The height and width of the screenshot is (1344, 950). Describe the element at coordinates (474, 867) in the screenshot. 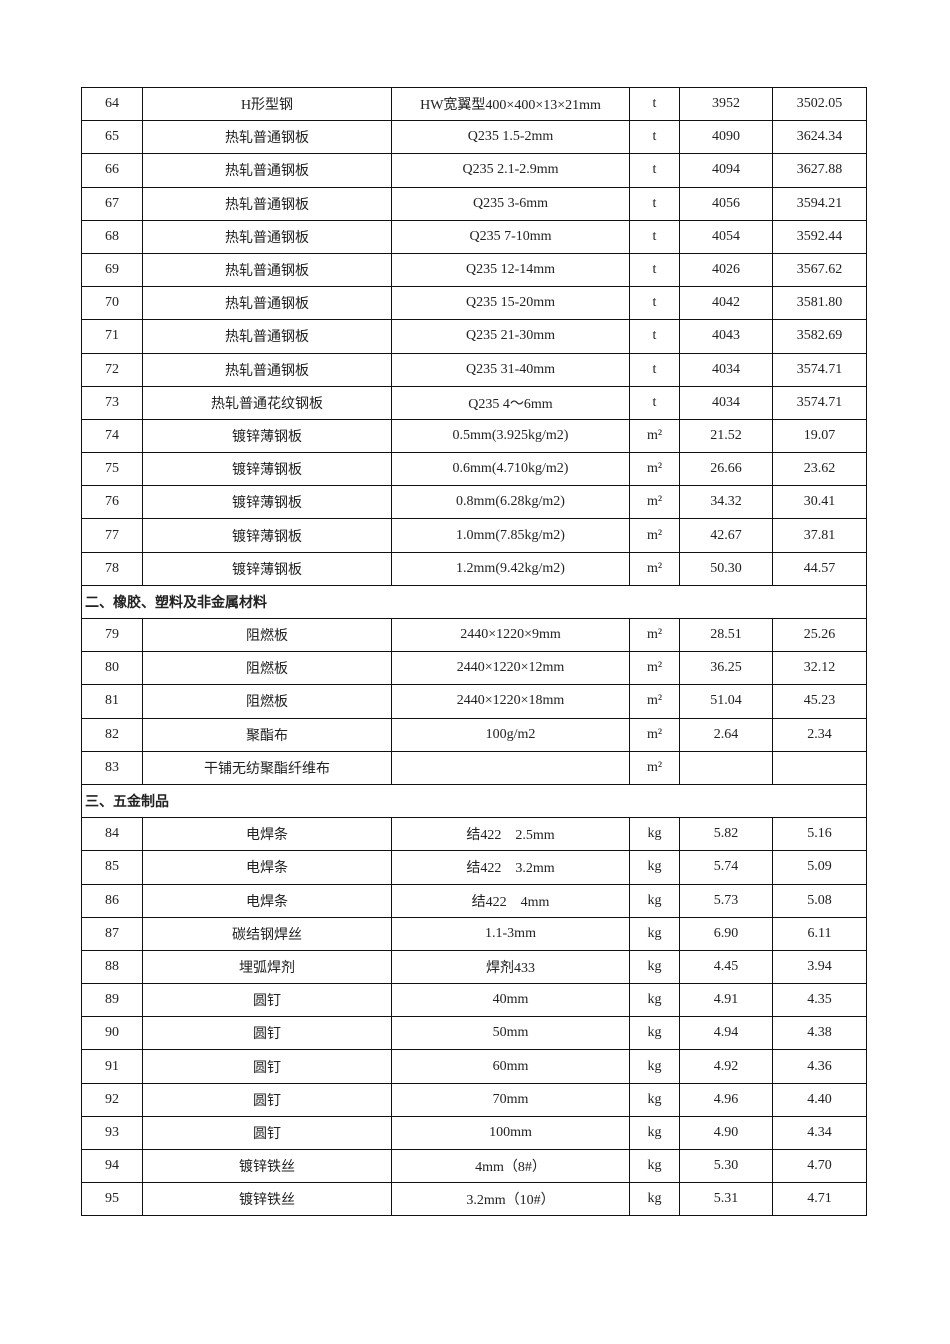

I see `table-row: 85 电焊条 结422 3.2mm kg 5.74 5.09` at that location.